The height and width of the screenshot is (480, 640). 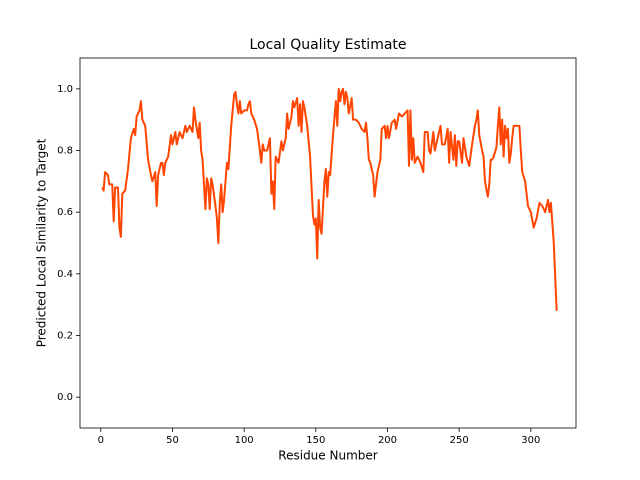 What do you see at coordinates (65, 212) in the screenshot?
I see `y-tick-label: 0.6` at bounding box center [65, 212].